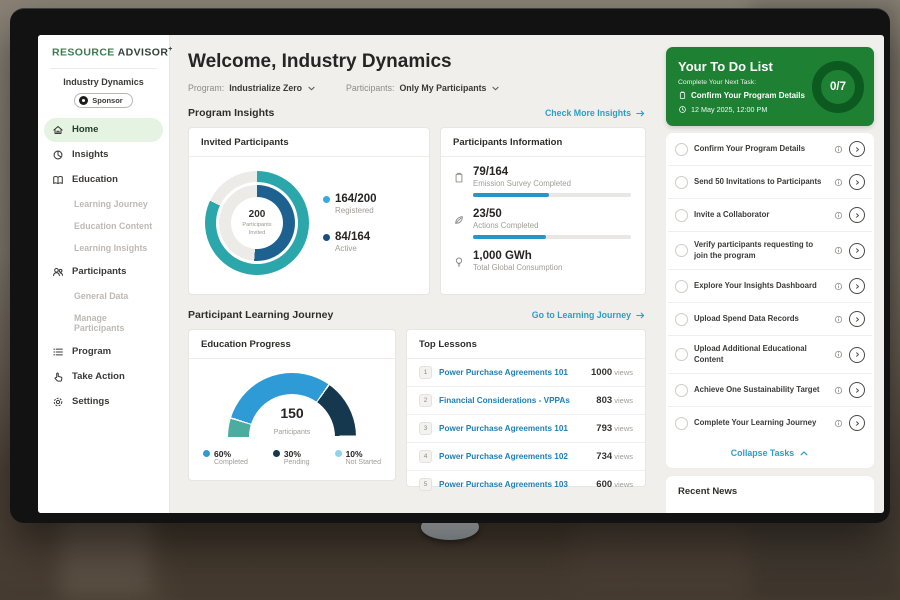 This screenshot has height=600, width=900. Describe the element at coordinates (459, 220) in the screenshot. I see `leaf-icon` at that location.